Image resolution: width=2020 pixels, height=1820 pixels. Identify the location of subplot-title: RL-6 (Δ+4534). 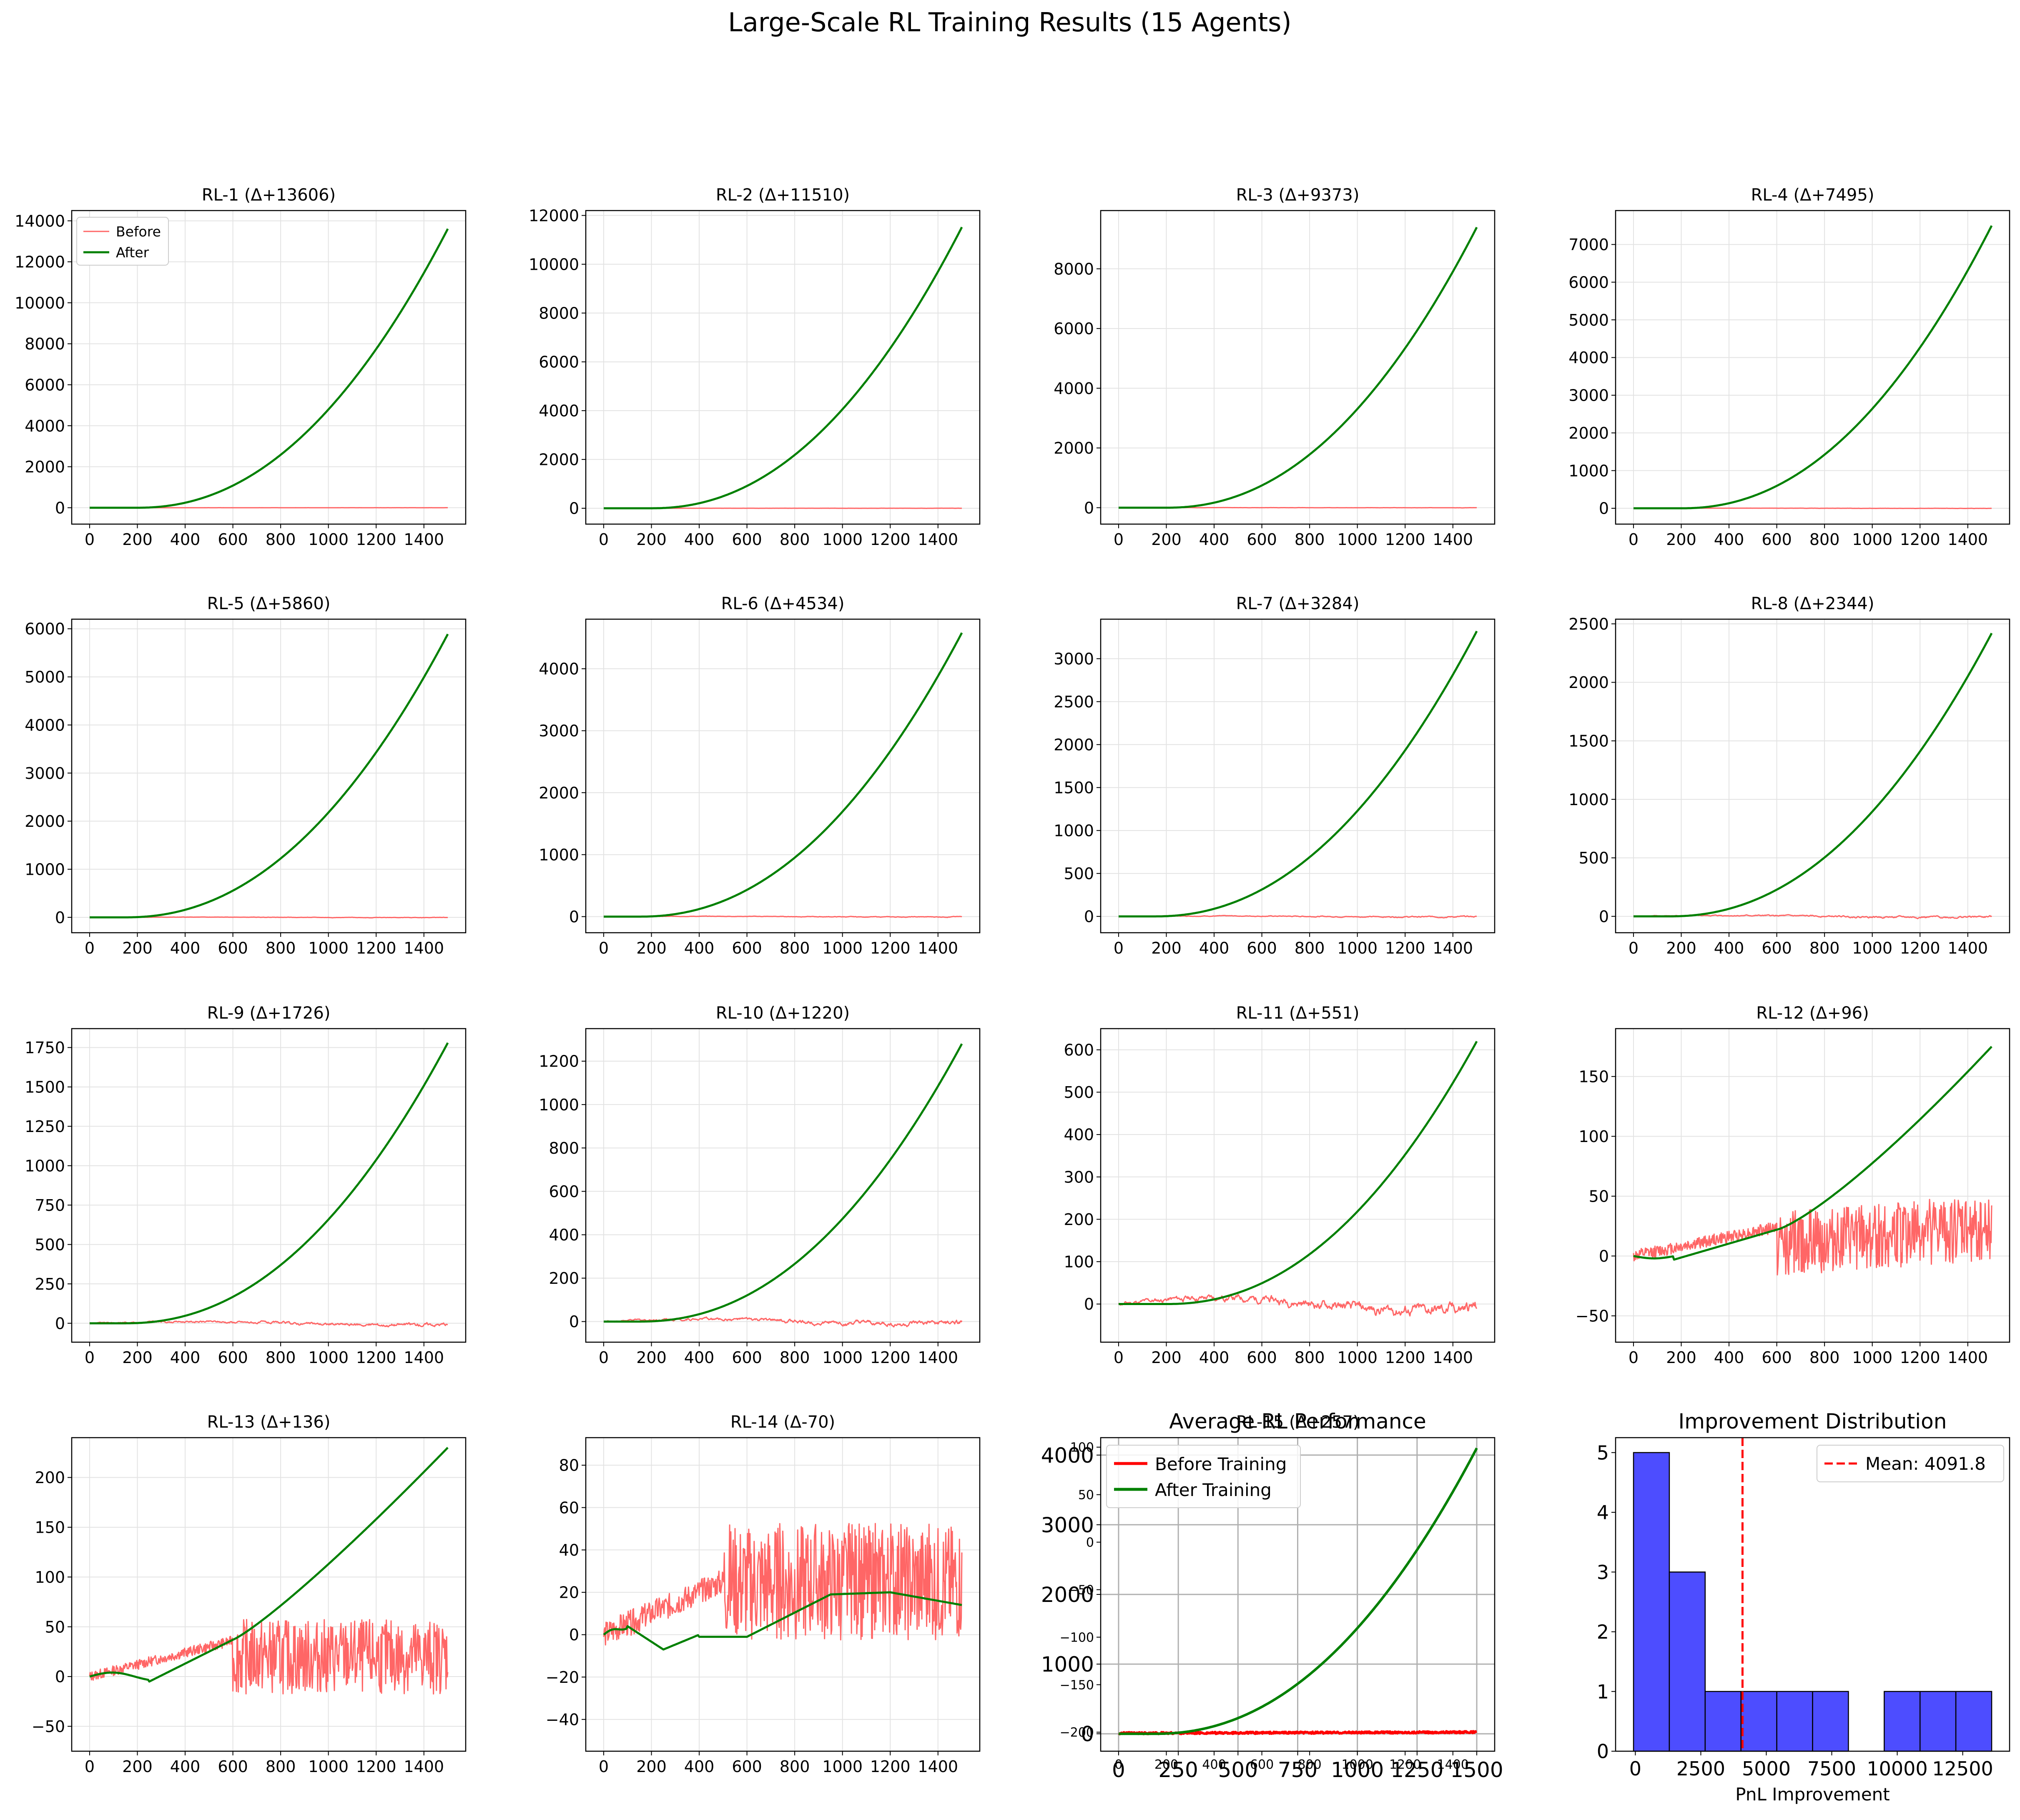
(783, 603).